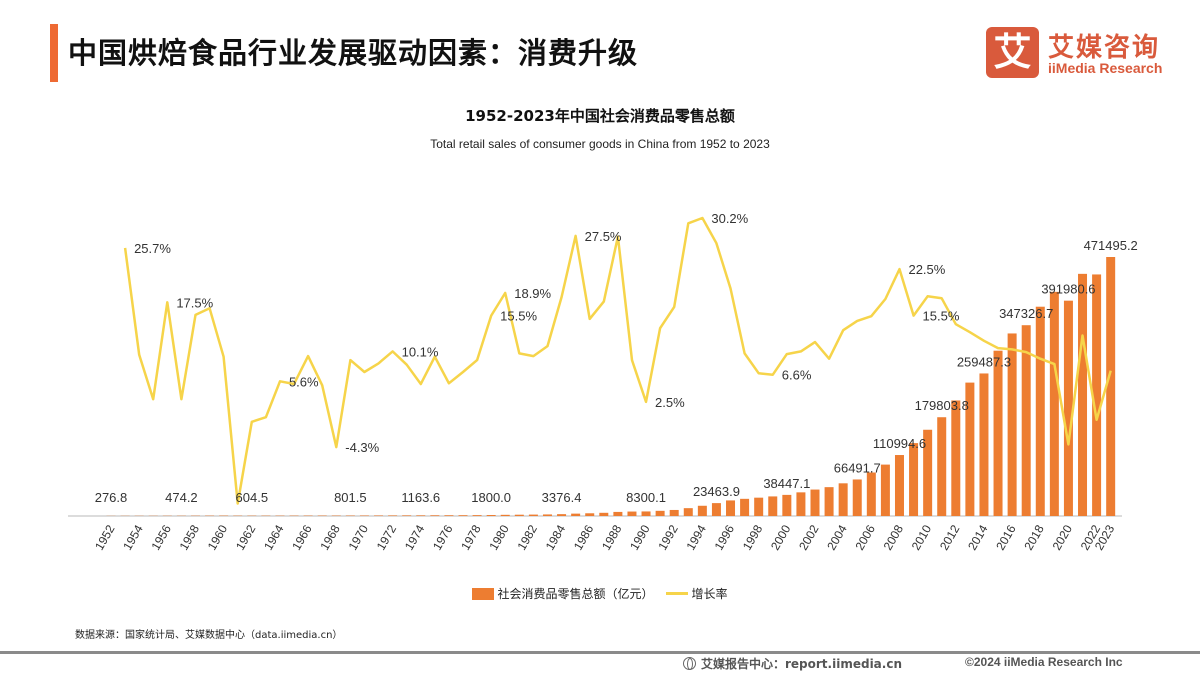 This screenshot has height=675, width=1200. I want to click on x-tick-label: 2020, so click(1063, 537).